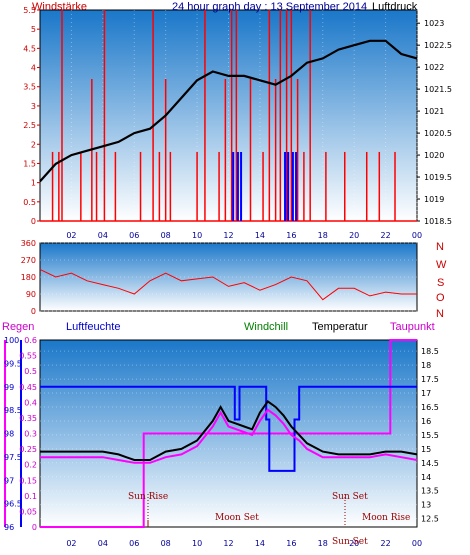  I want to click on mid-grid, so click(228, 277).